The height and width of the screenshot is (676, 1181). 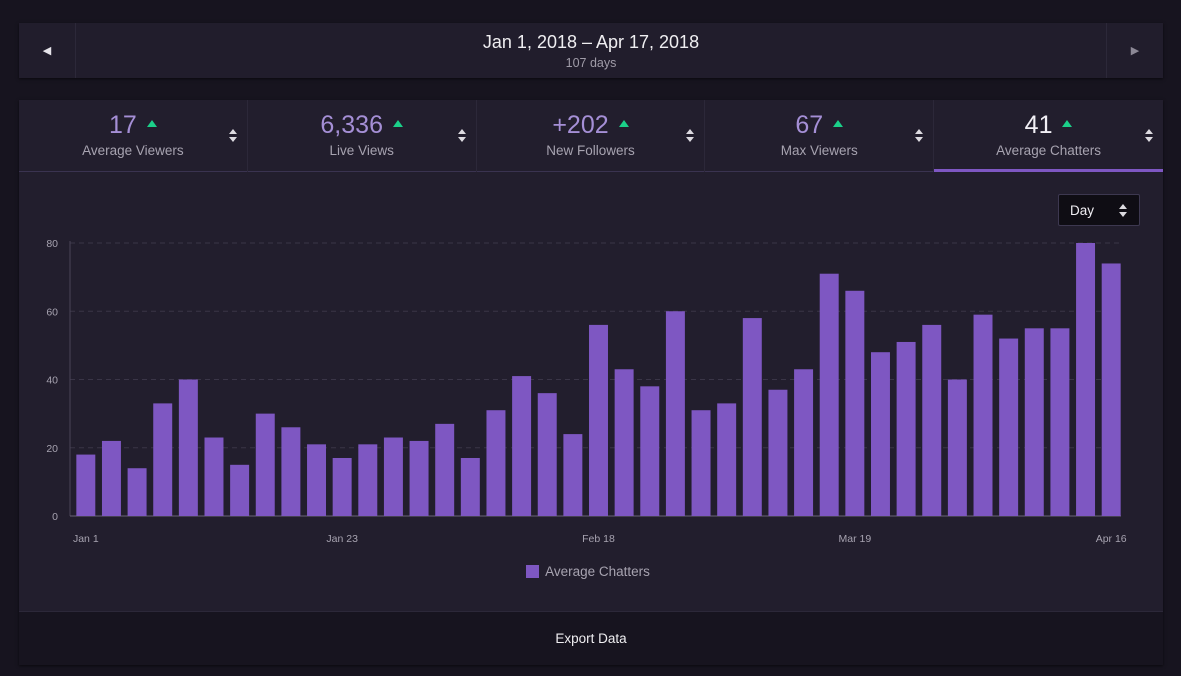 I want to click on triangle-right-icon: ▶, so click(x=1135, y=51).